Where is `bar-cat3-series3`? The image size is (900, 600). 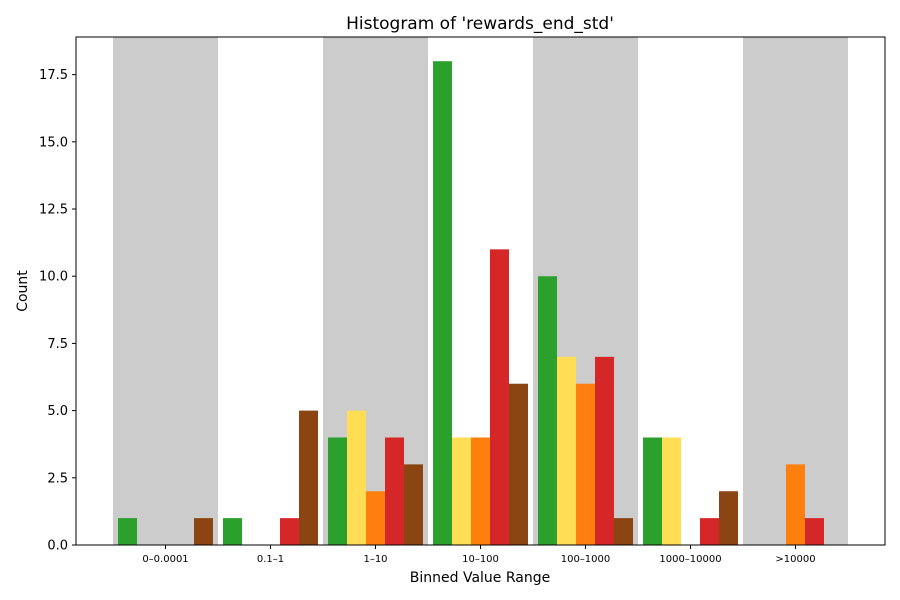
bar-cat3-series3 is located at coordinates (499, 397).